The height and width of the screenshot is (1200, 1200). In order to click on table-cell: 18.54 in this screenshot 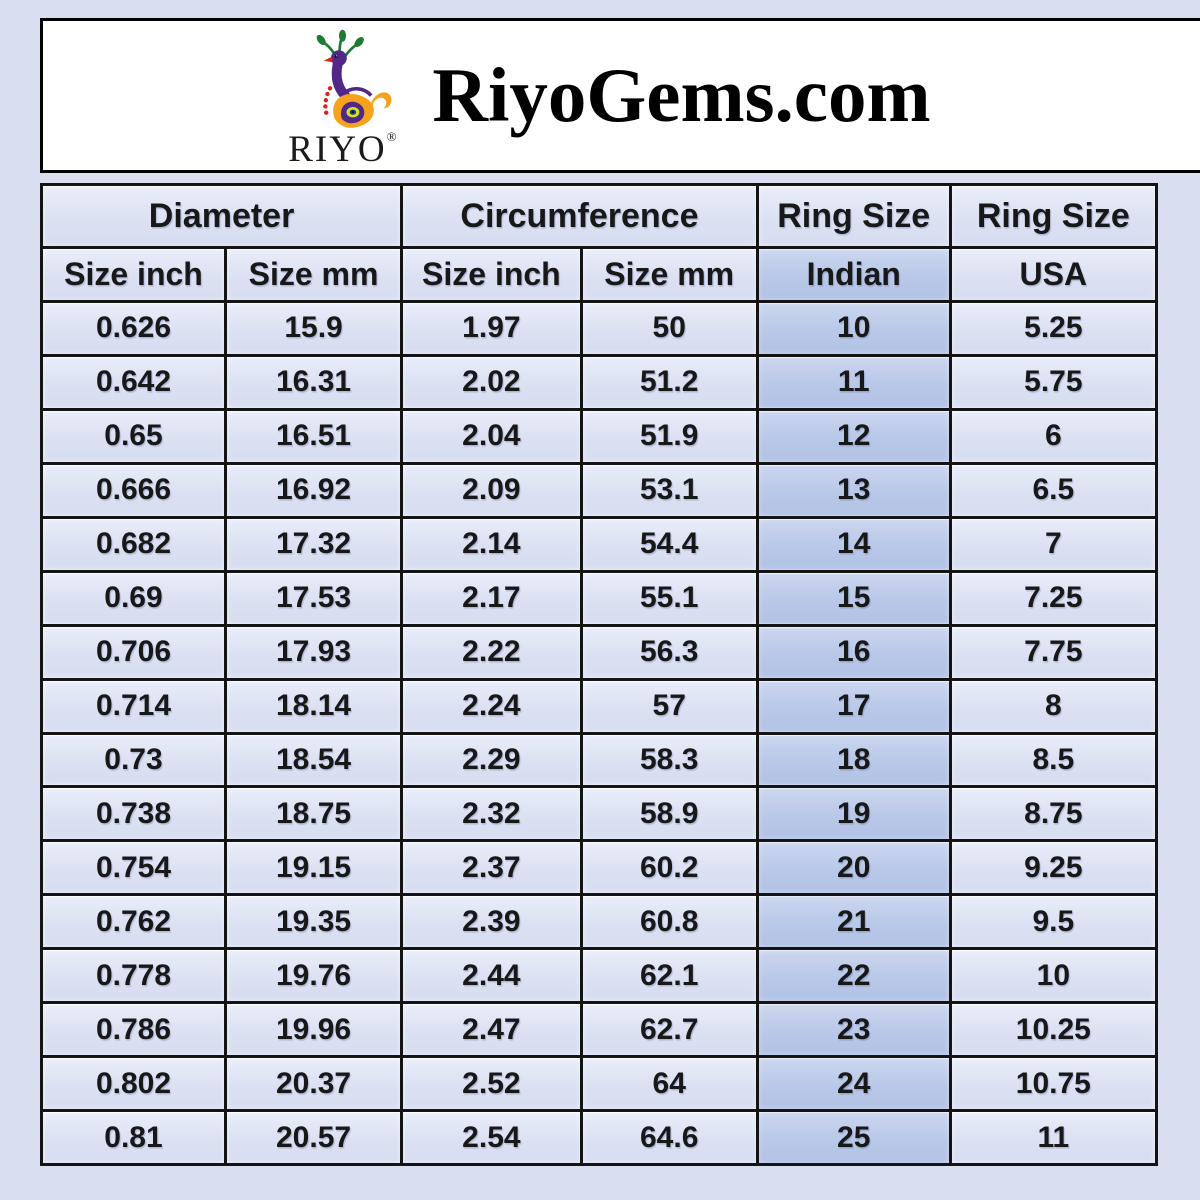, I will do `click(313, 760)`.